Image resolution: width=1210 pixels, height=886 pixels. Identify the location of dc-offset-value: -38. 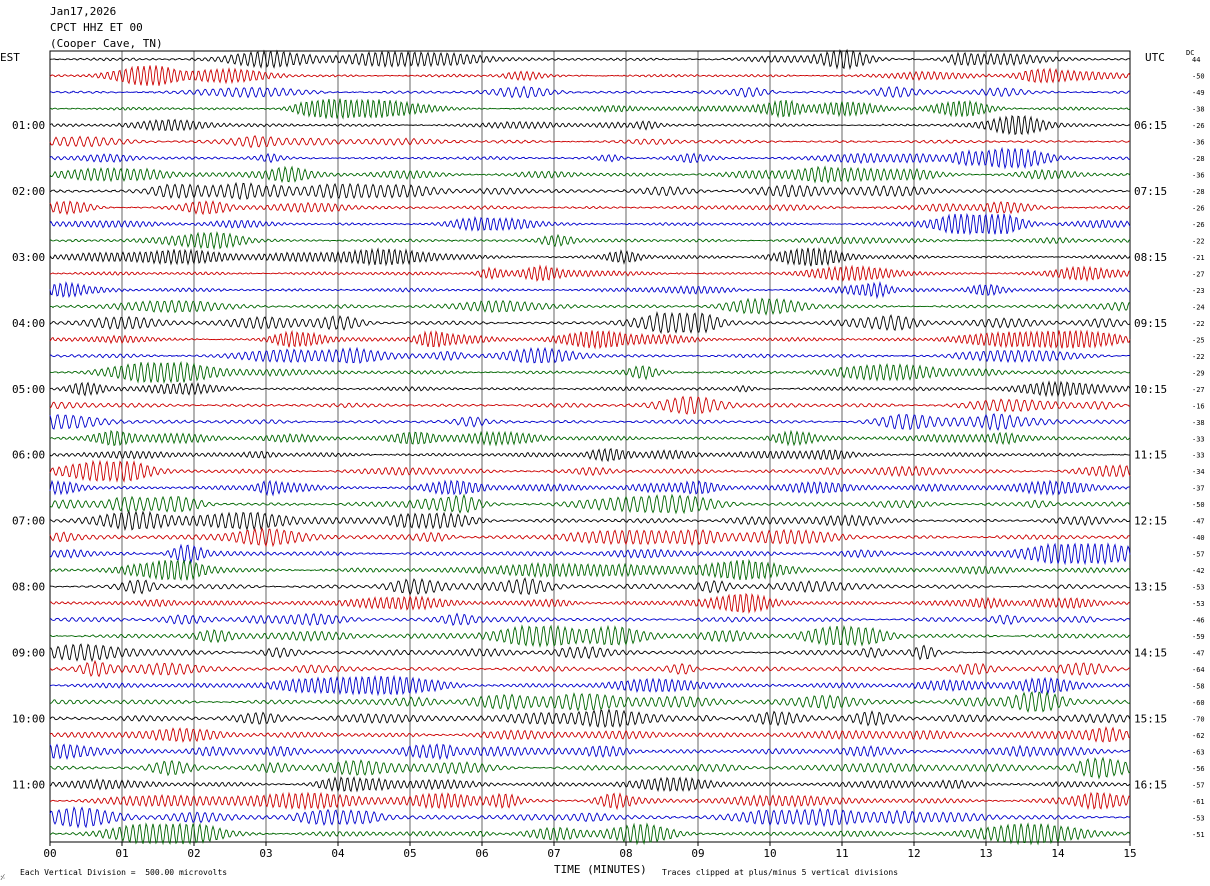
(1198, 423).